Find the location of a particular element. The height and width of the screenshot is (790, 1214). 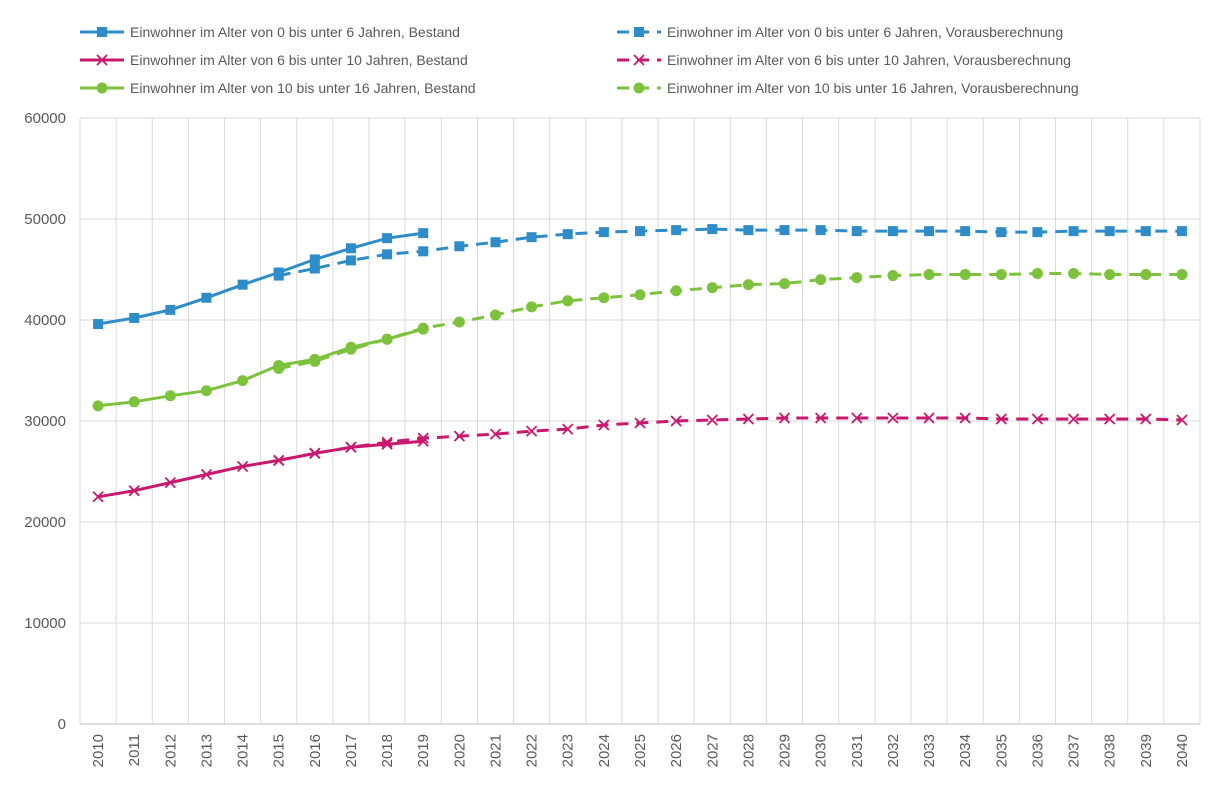

x-tick-label: 2020 is located at coordinates (459, 750).